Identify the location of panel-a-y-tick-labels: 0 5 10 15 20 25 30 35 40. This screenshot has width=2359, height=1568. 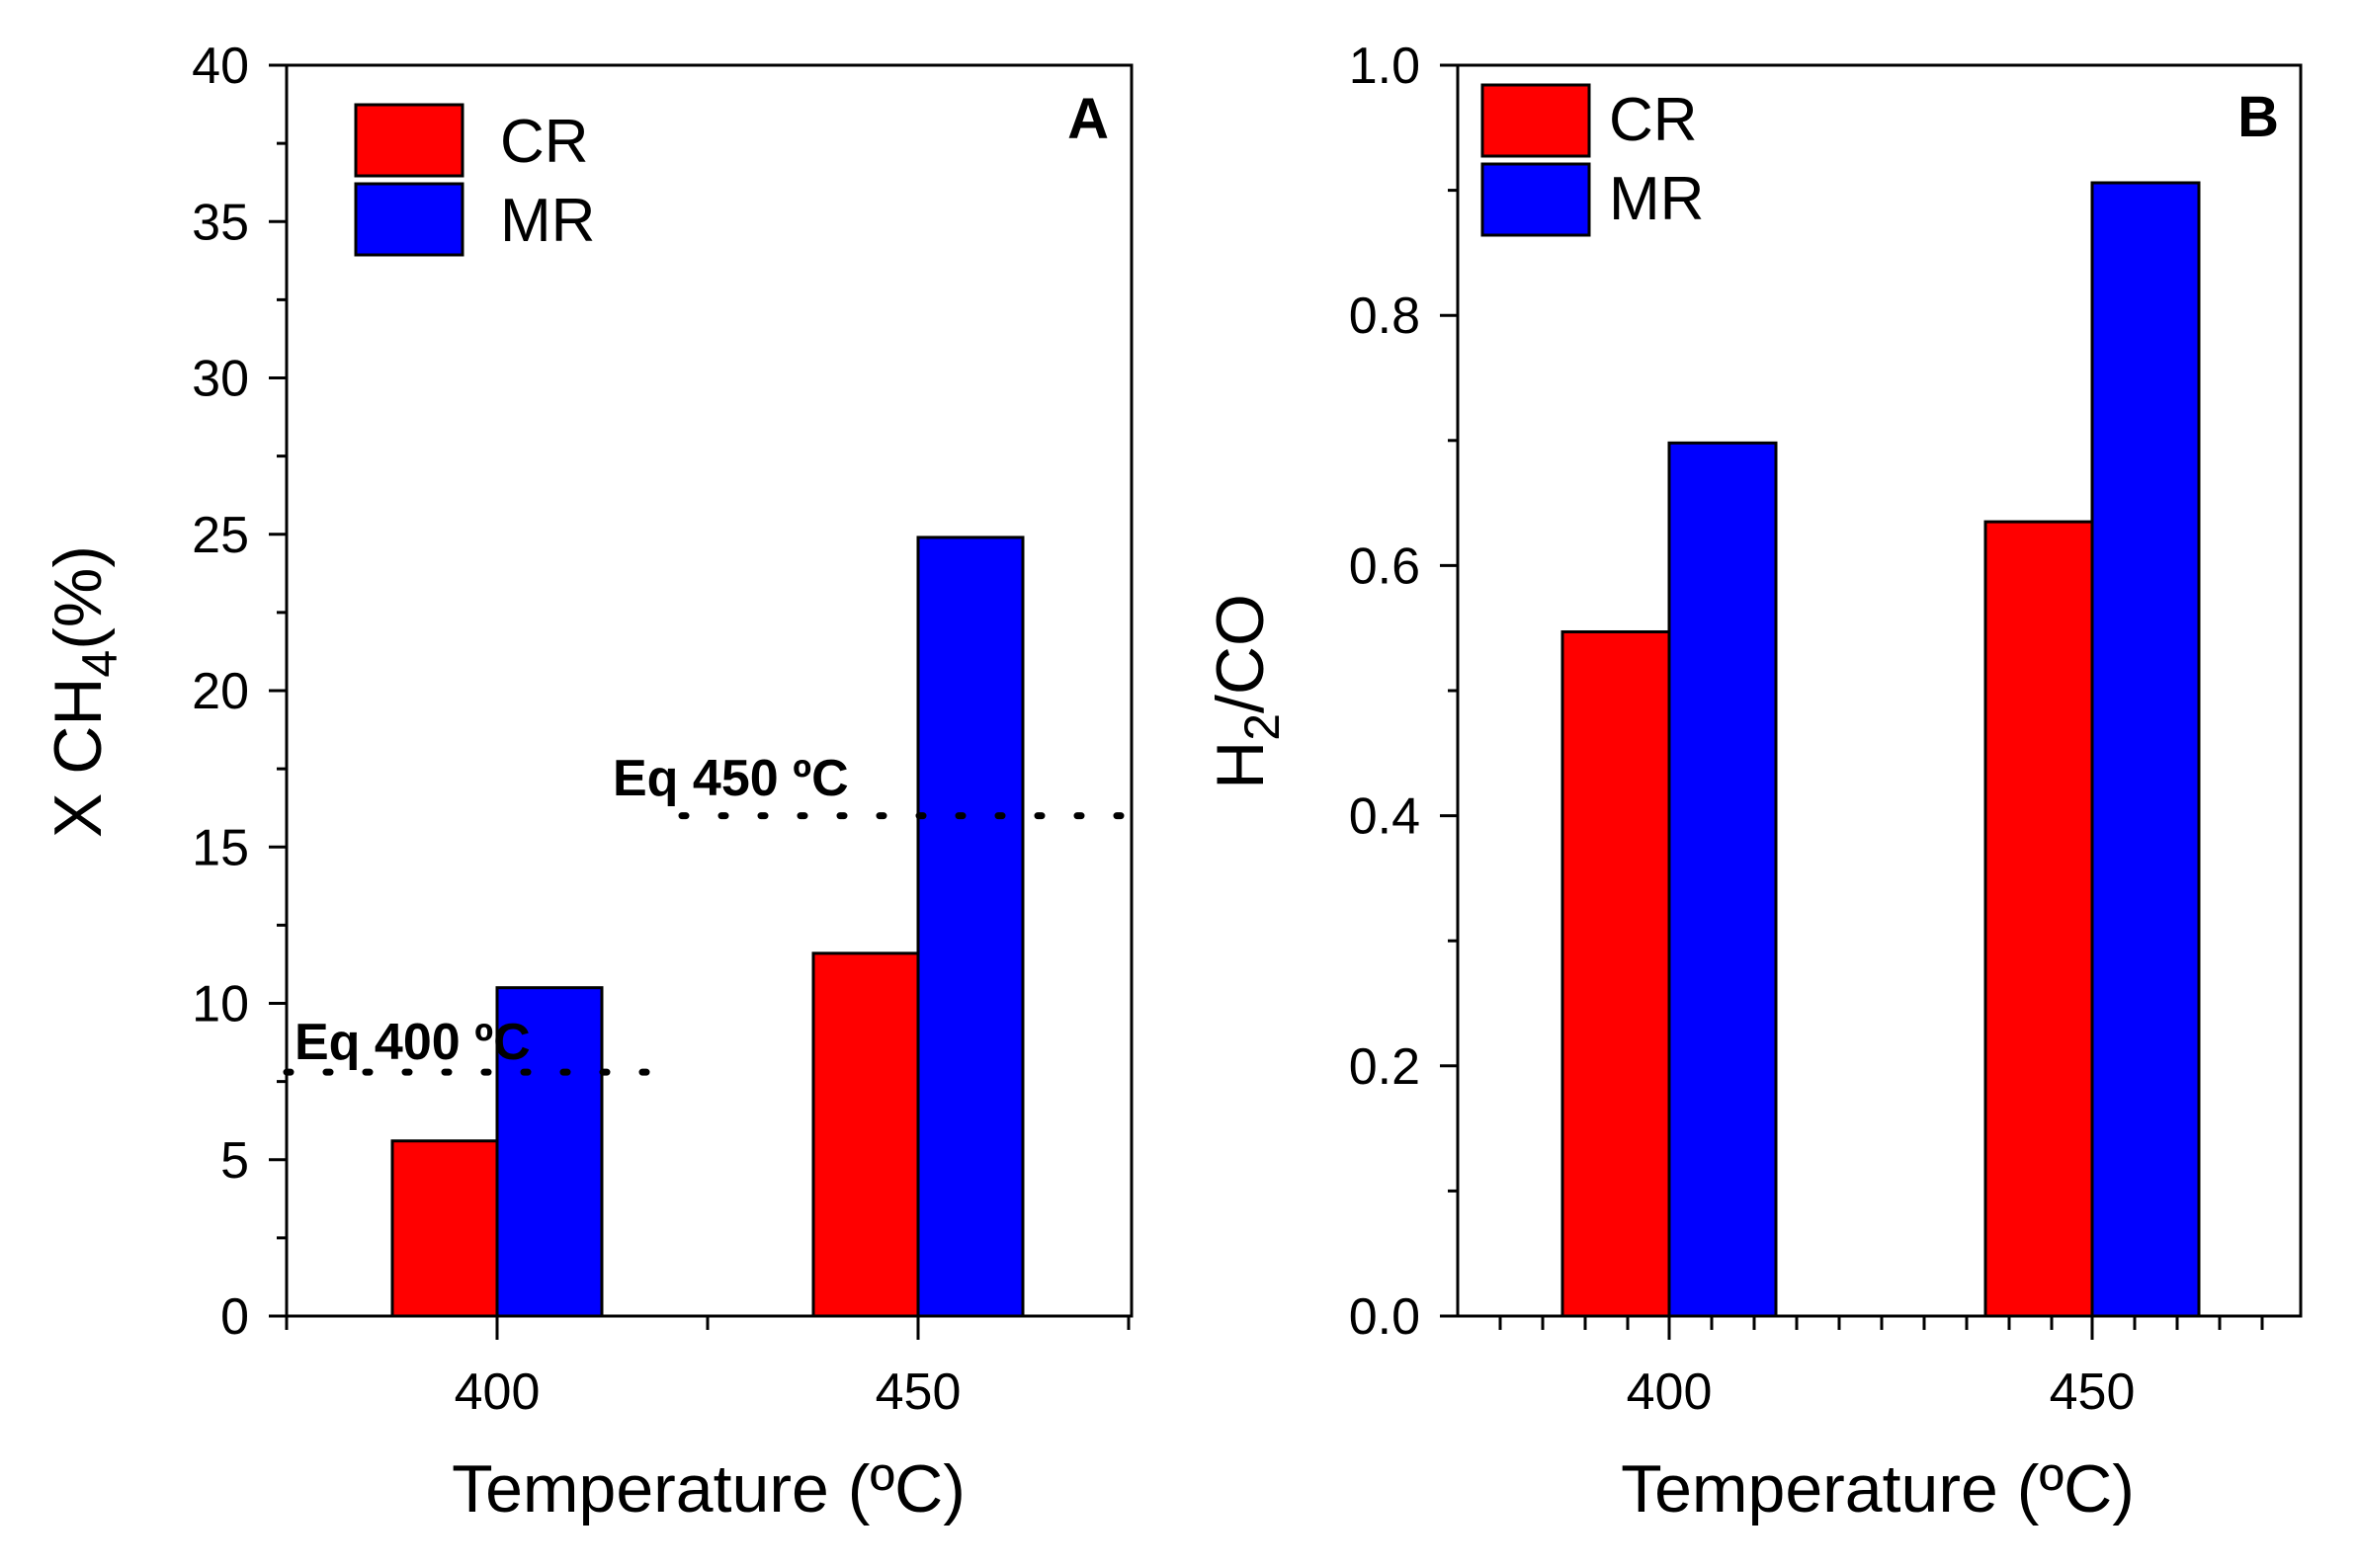
(220, 692).